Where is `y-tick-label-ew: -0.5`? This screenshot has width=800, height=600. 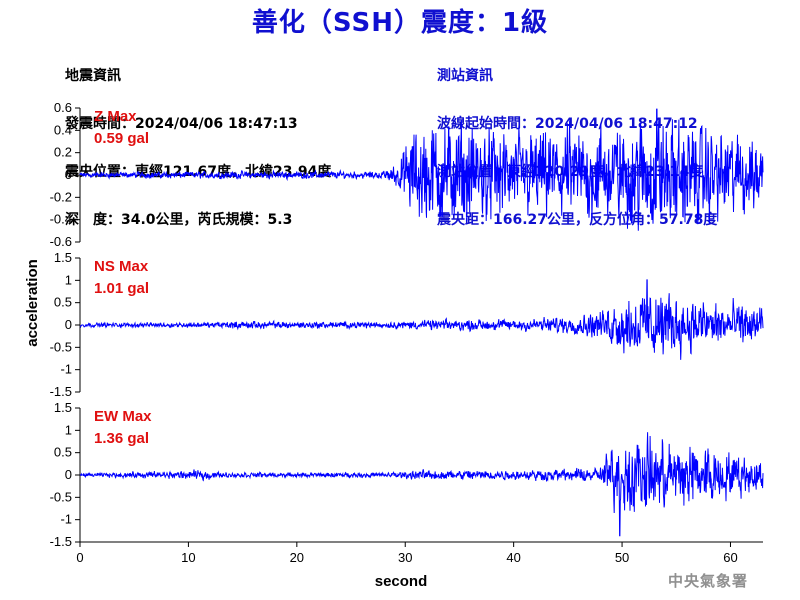
y-tick-label-ew: -0.5 is located at coordinates (61, 496).